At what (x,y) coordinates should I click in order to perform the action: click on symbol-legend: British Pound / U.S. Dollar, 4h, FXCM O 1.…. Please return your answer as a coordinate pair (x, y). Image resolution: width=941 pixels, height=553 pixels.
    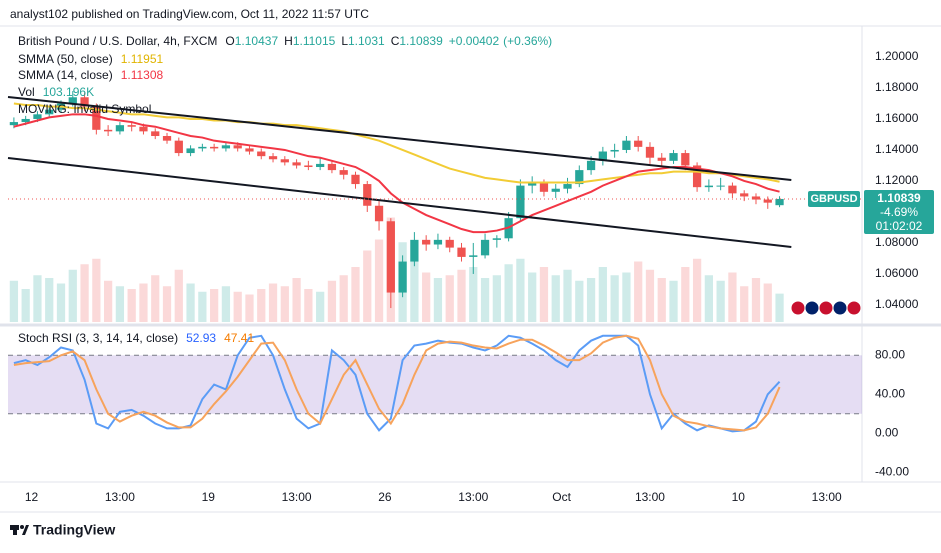
    Looking at the image, I should click on (285, 41).